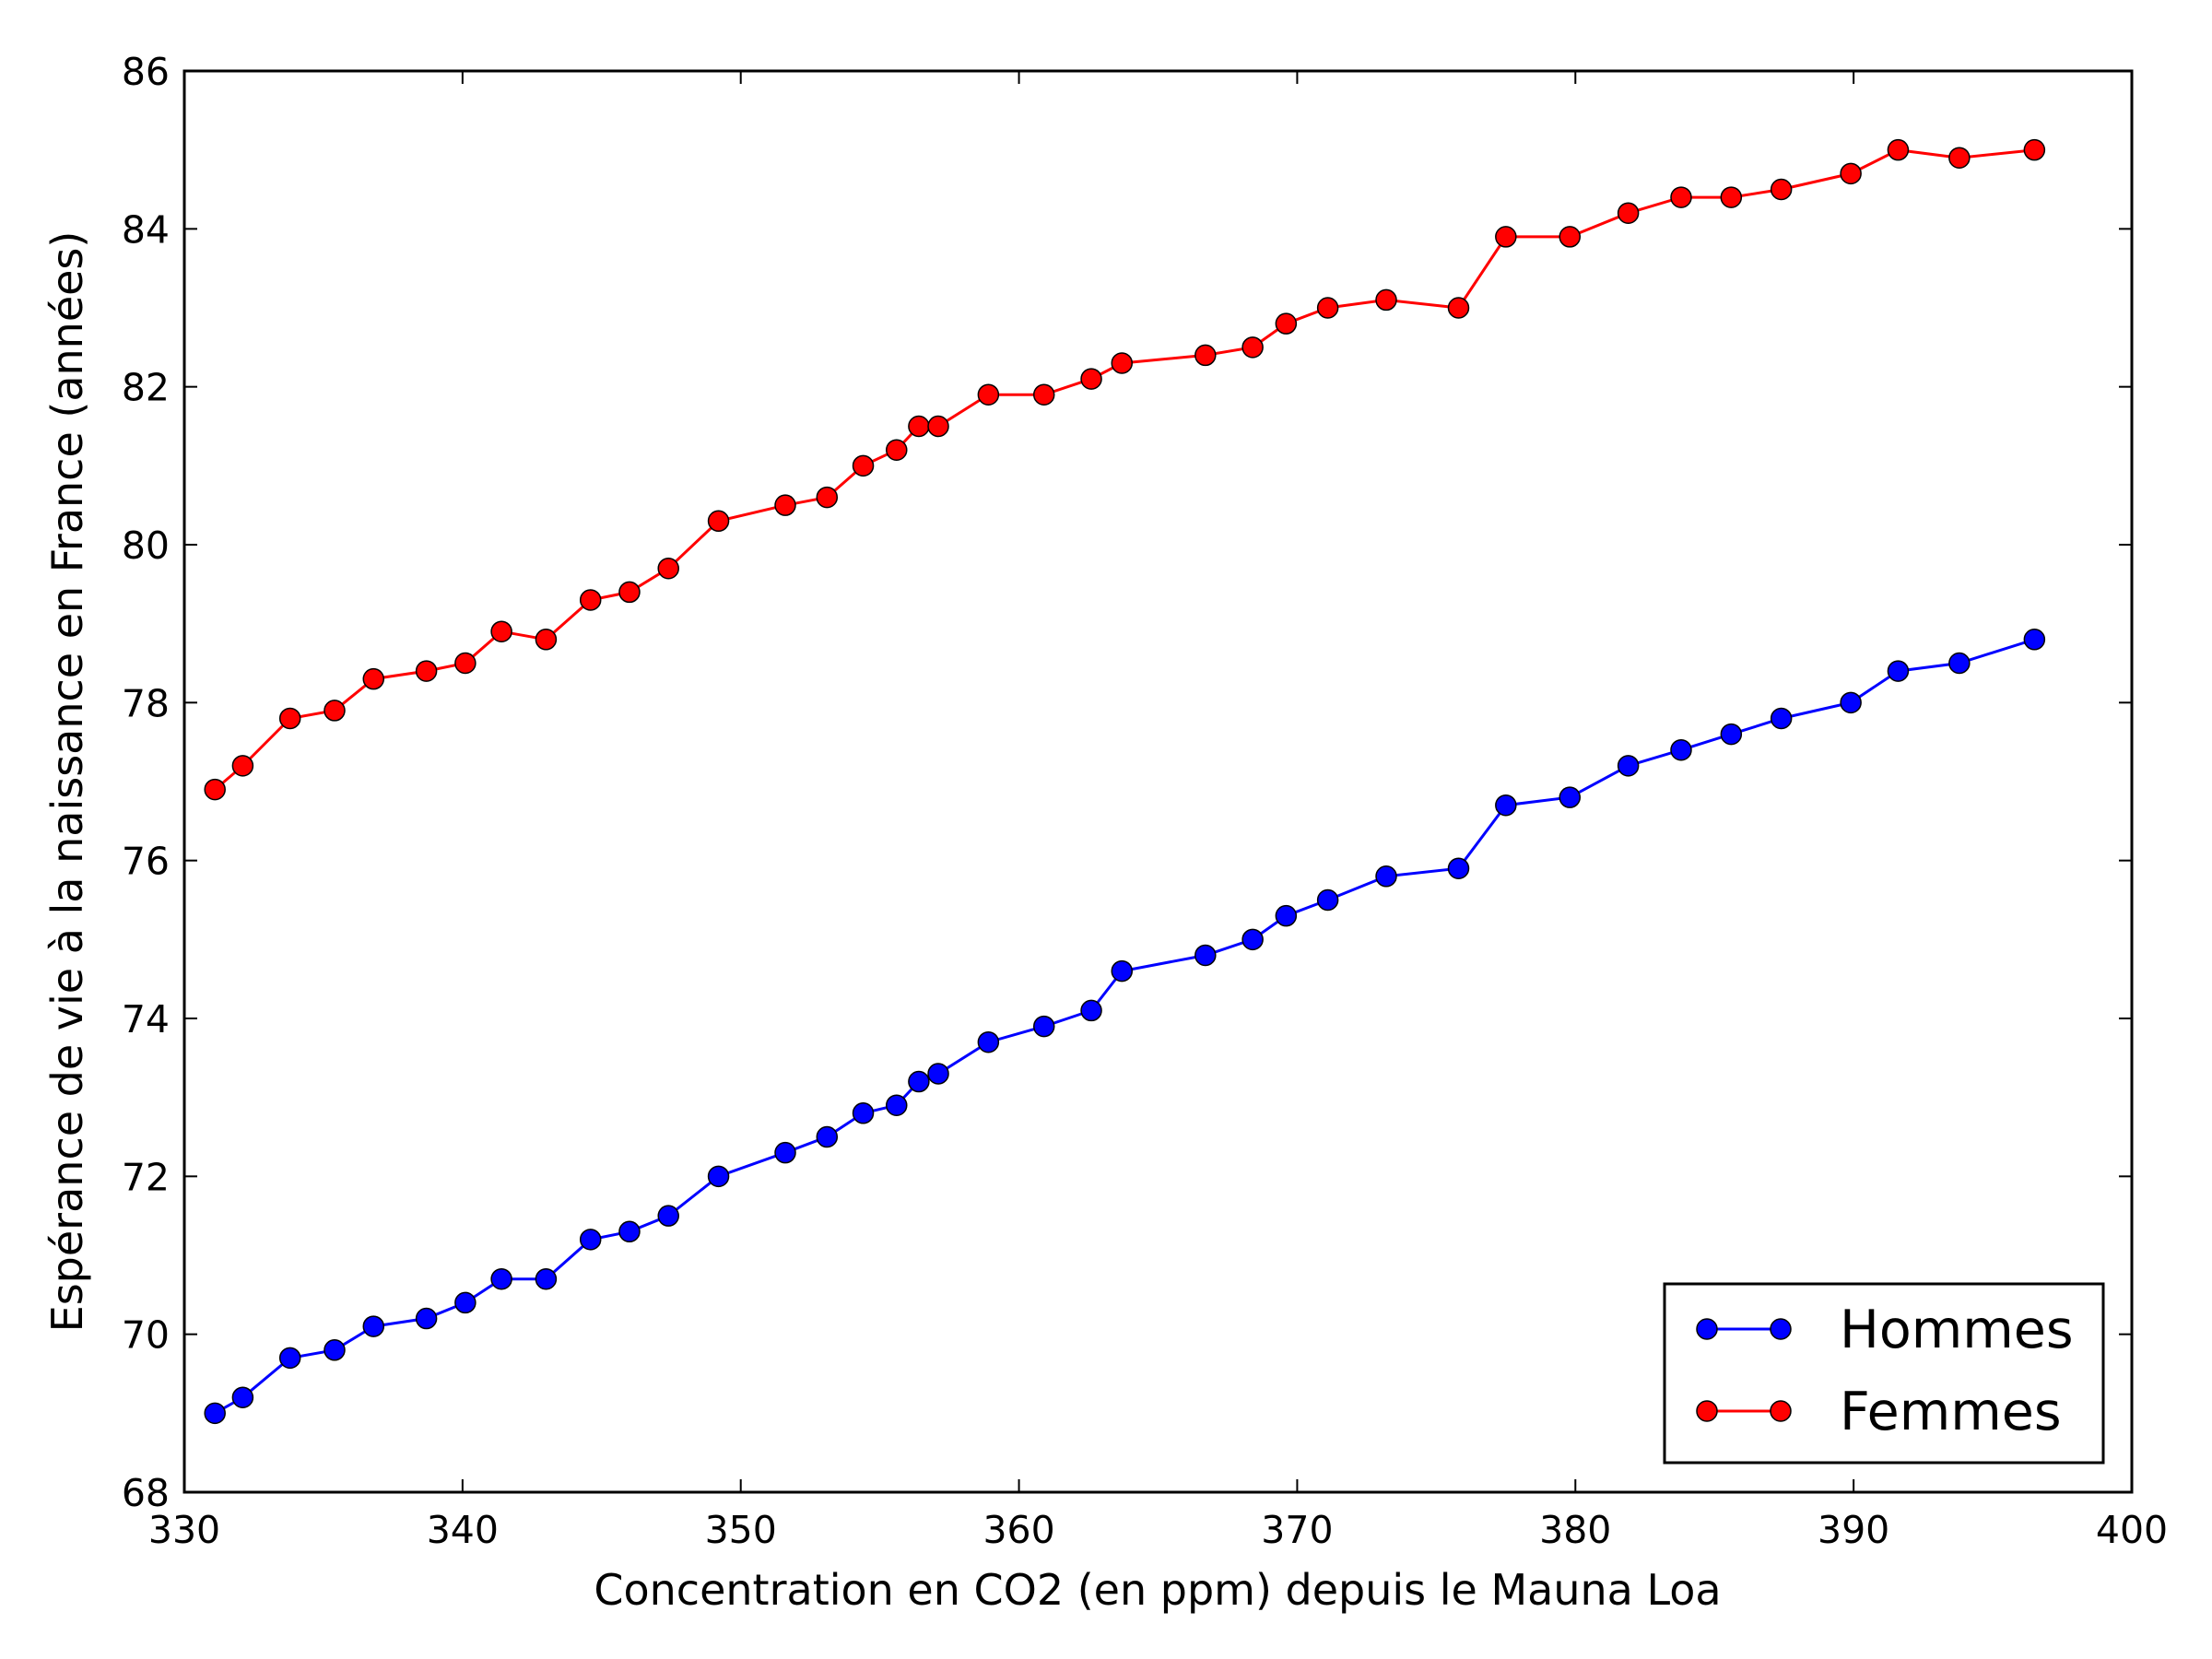 The image size is (2212, 1659). I want to click on legend-item-femmes: Femmes, so click(1879, 1412).